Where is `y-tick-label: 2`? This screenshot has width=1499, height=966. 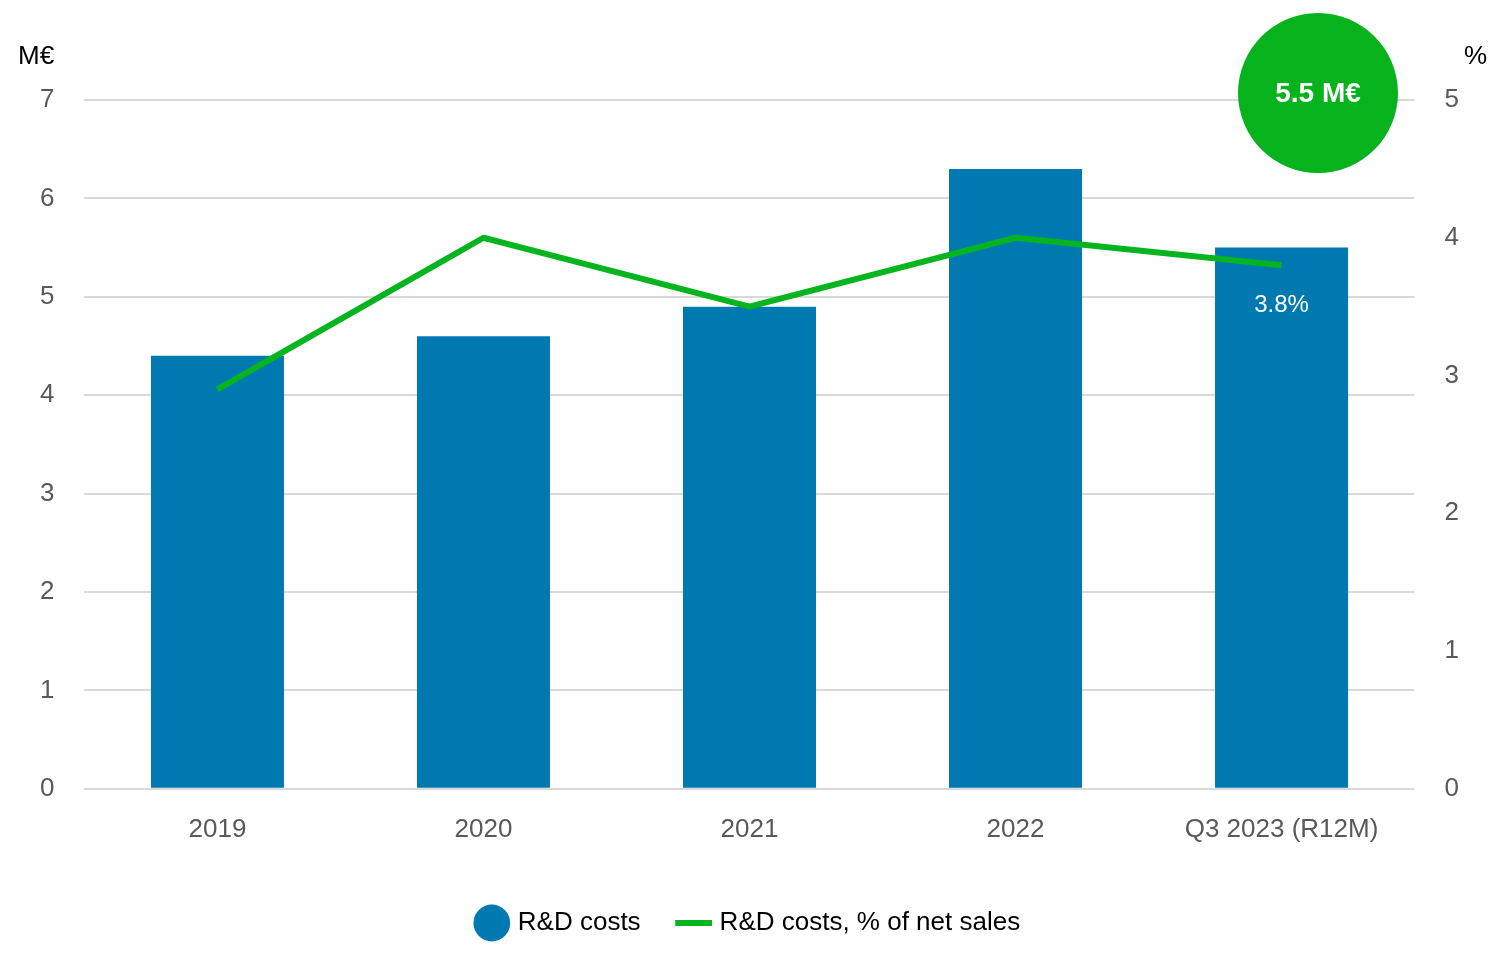
y-tick-label: 2 is located at coordinates (47, 590).